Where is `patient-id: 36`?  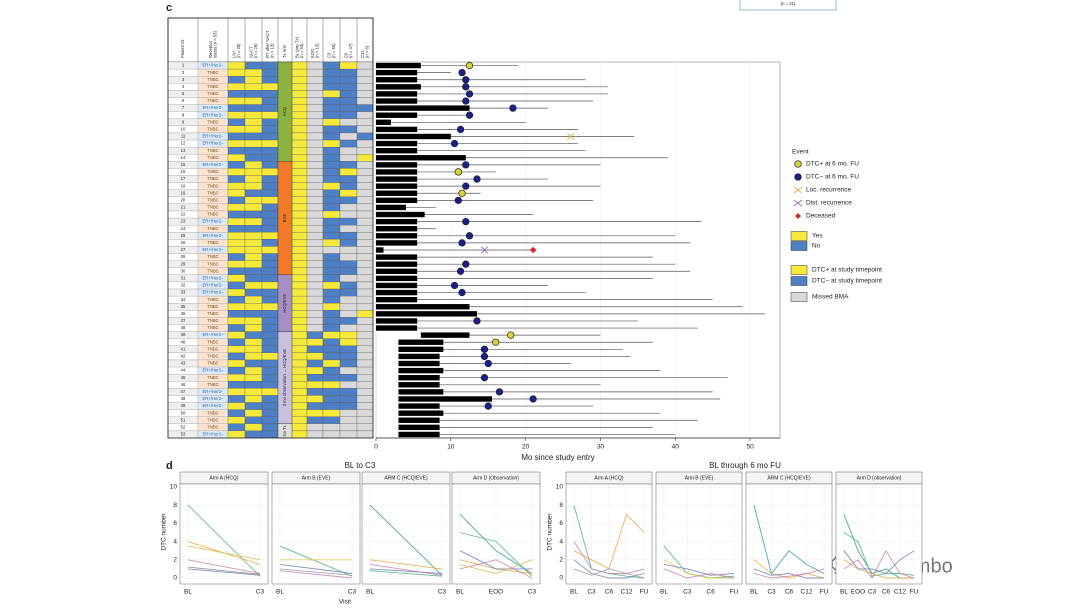
patient-id: 36 is located at coordinates (183, 313).